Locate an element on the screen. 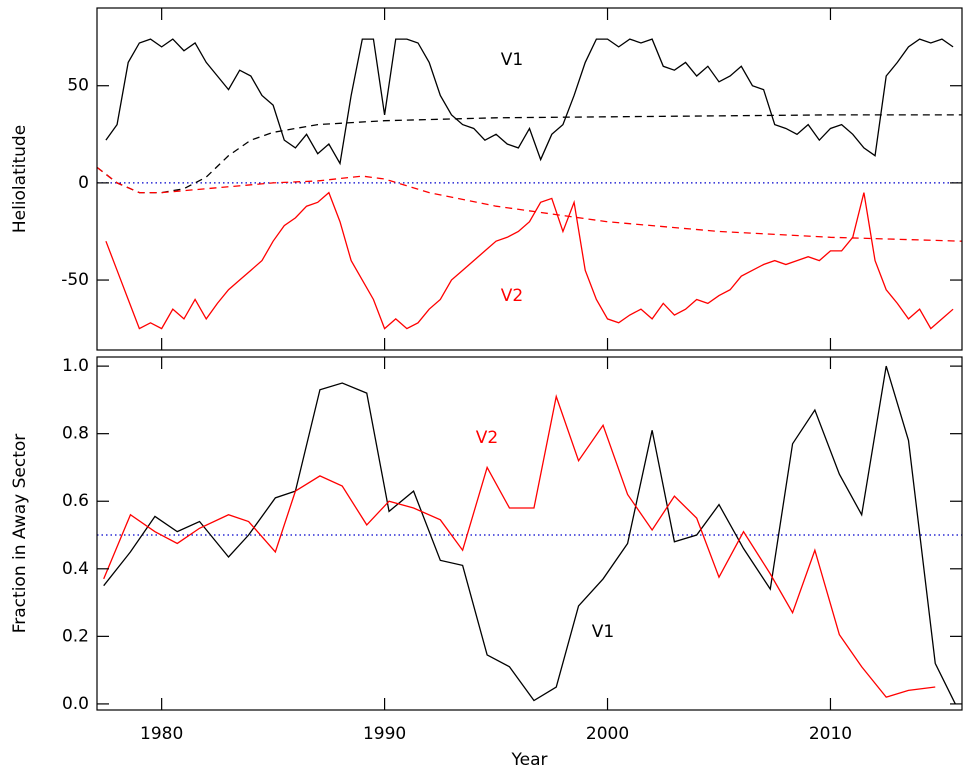 This screenshot has width=964, height=776. y-axis-title: Fraction in Away Sector is located at coordinates (20, 534).